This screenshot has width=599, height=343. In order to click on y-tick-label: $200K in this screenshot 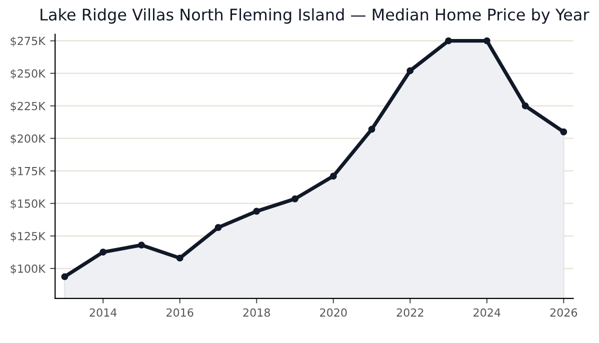, I will do `click(28, 139)`.